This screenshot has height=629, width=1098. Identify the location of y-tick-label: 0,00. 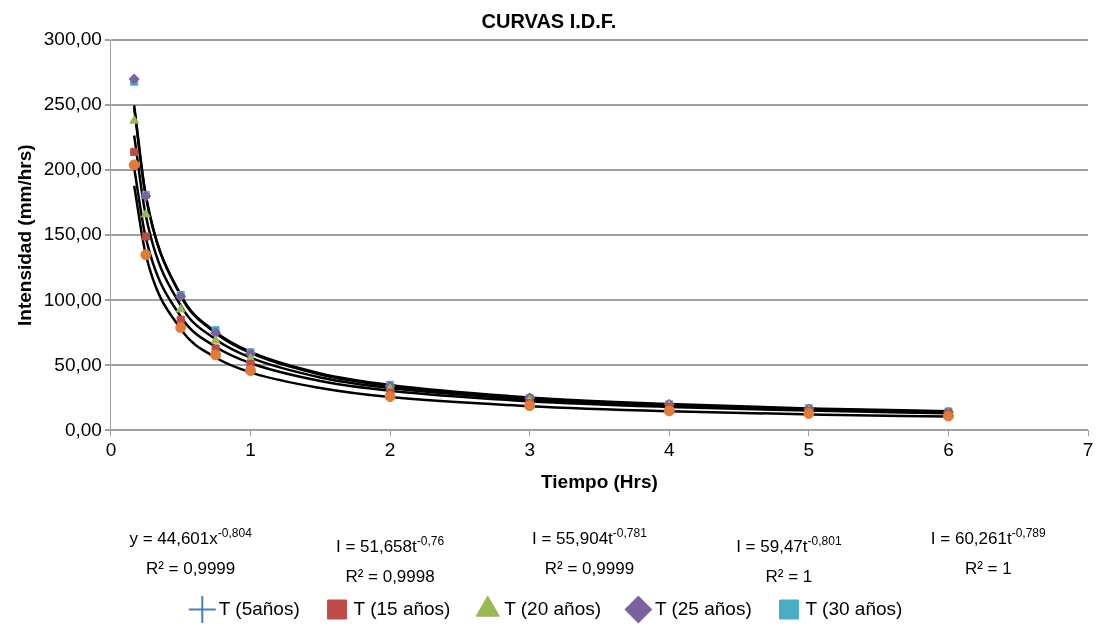
(83, 429).